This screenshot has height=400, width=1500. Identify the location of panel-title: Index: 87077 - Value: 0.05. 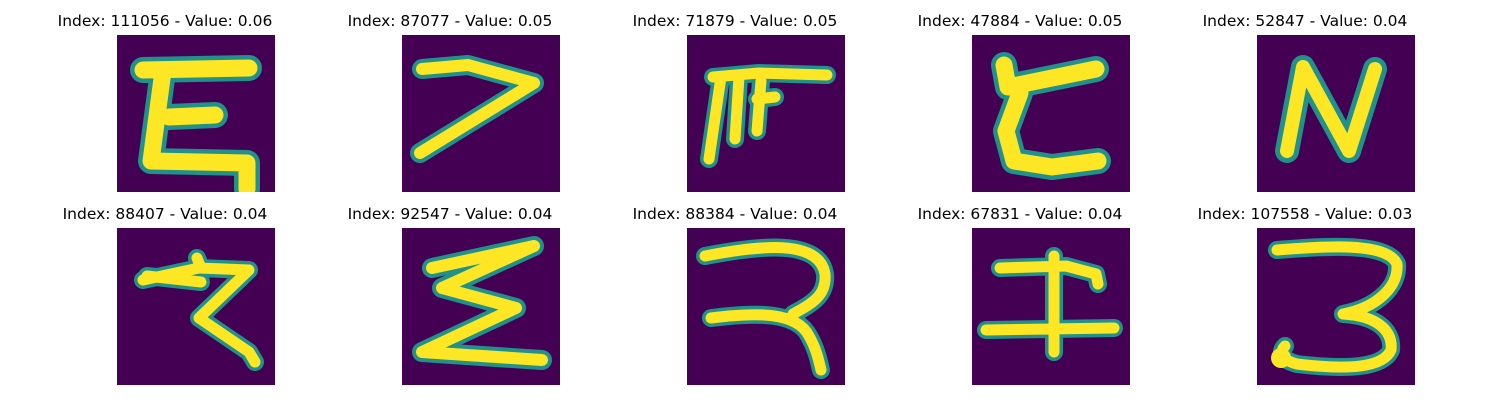
(450, 21).